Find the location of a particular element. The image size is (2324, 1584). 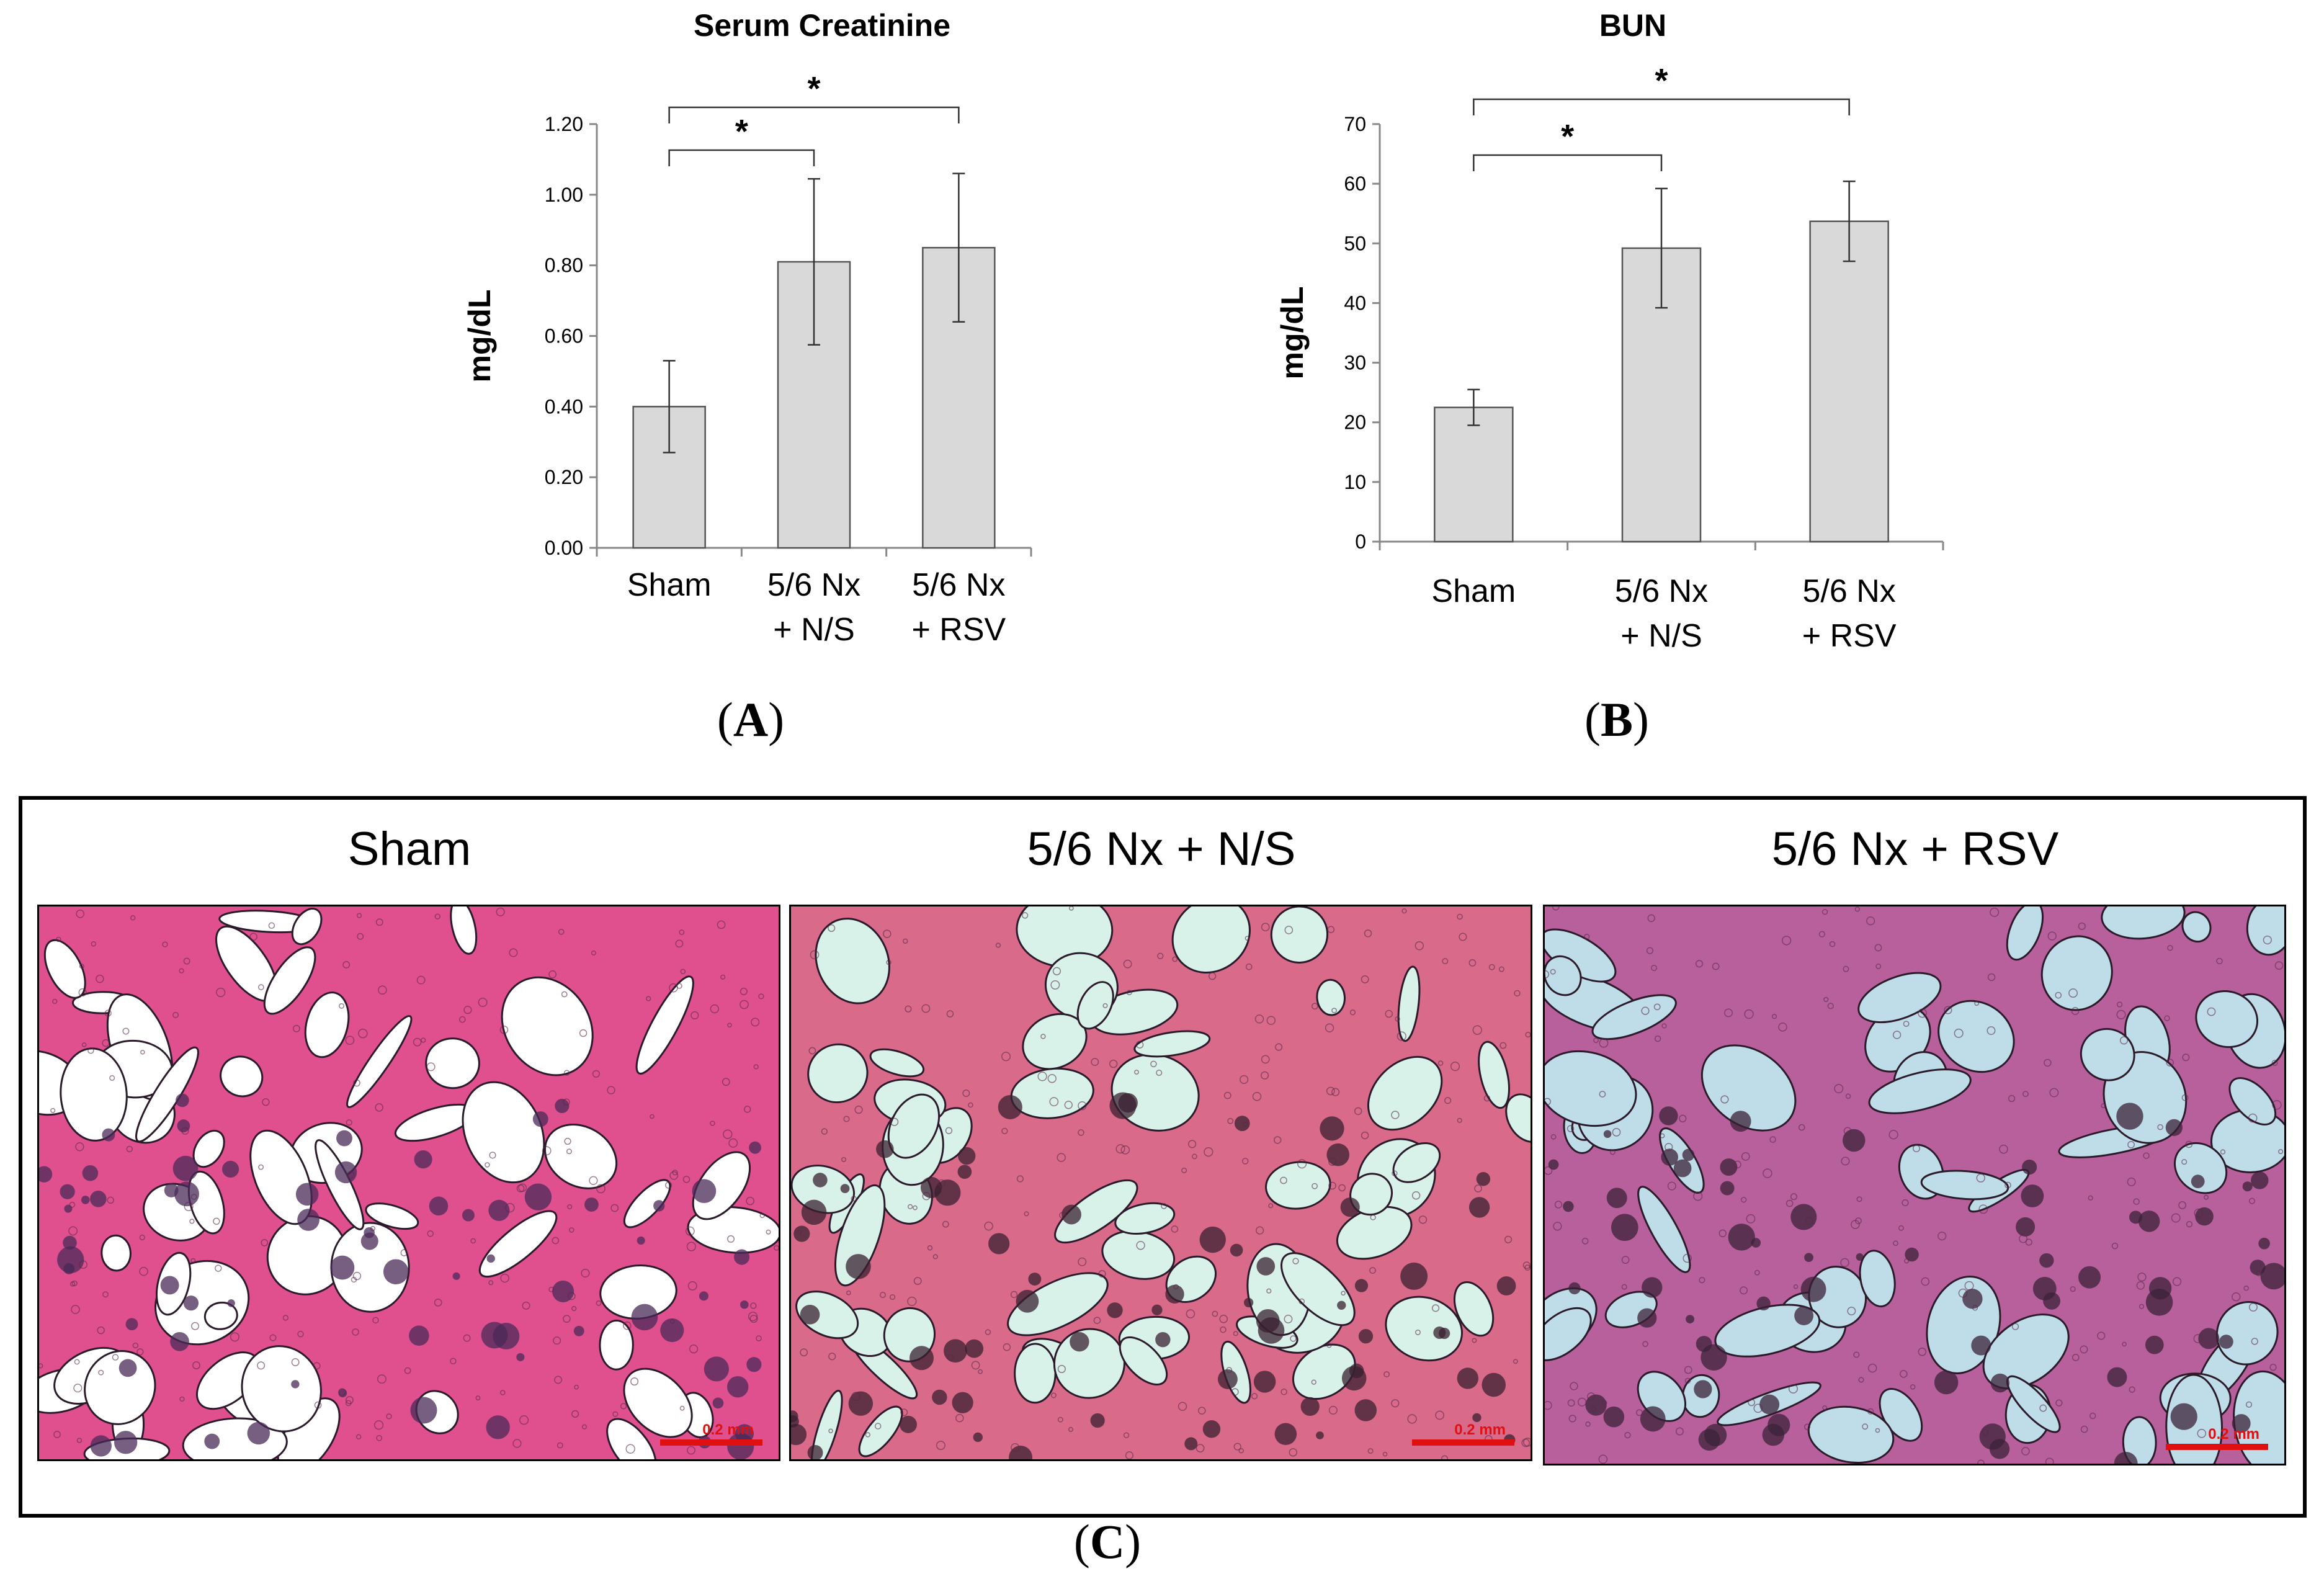

y-tick-label: 1.00 is located at coordinates (564, 195).